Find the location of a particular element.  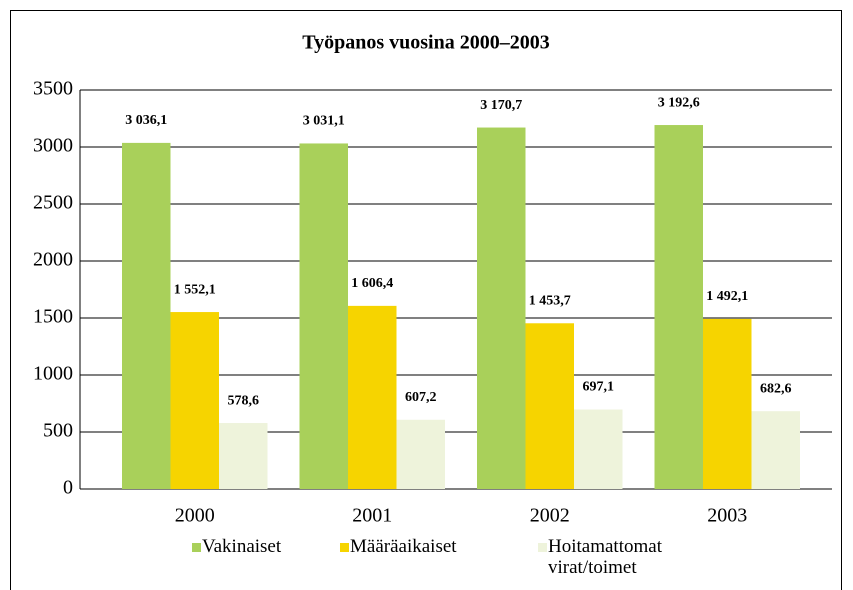

data-label: 1 606,4 is located at coordinates (372, 283).